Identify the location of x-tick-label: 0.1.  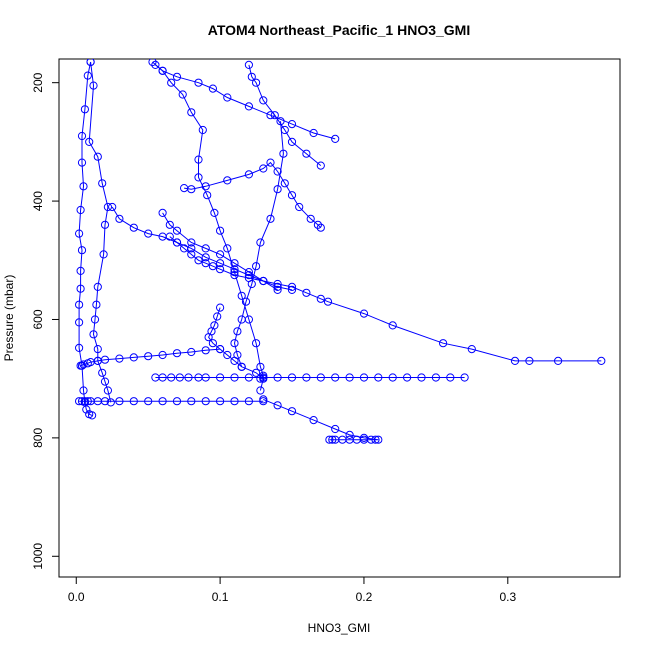
(220, 597).